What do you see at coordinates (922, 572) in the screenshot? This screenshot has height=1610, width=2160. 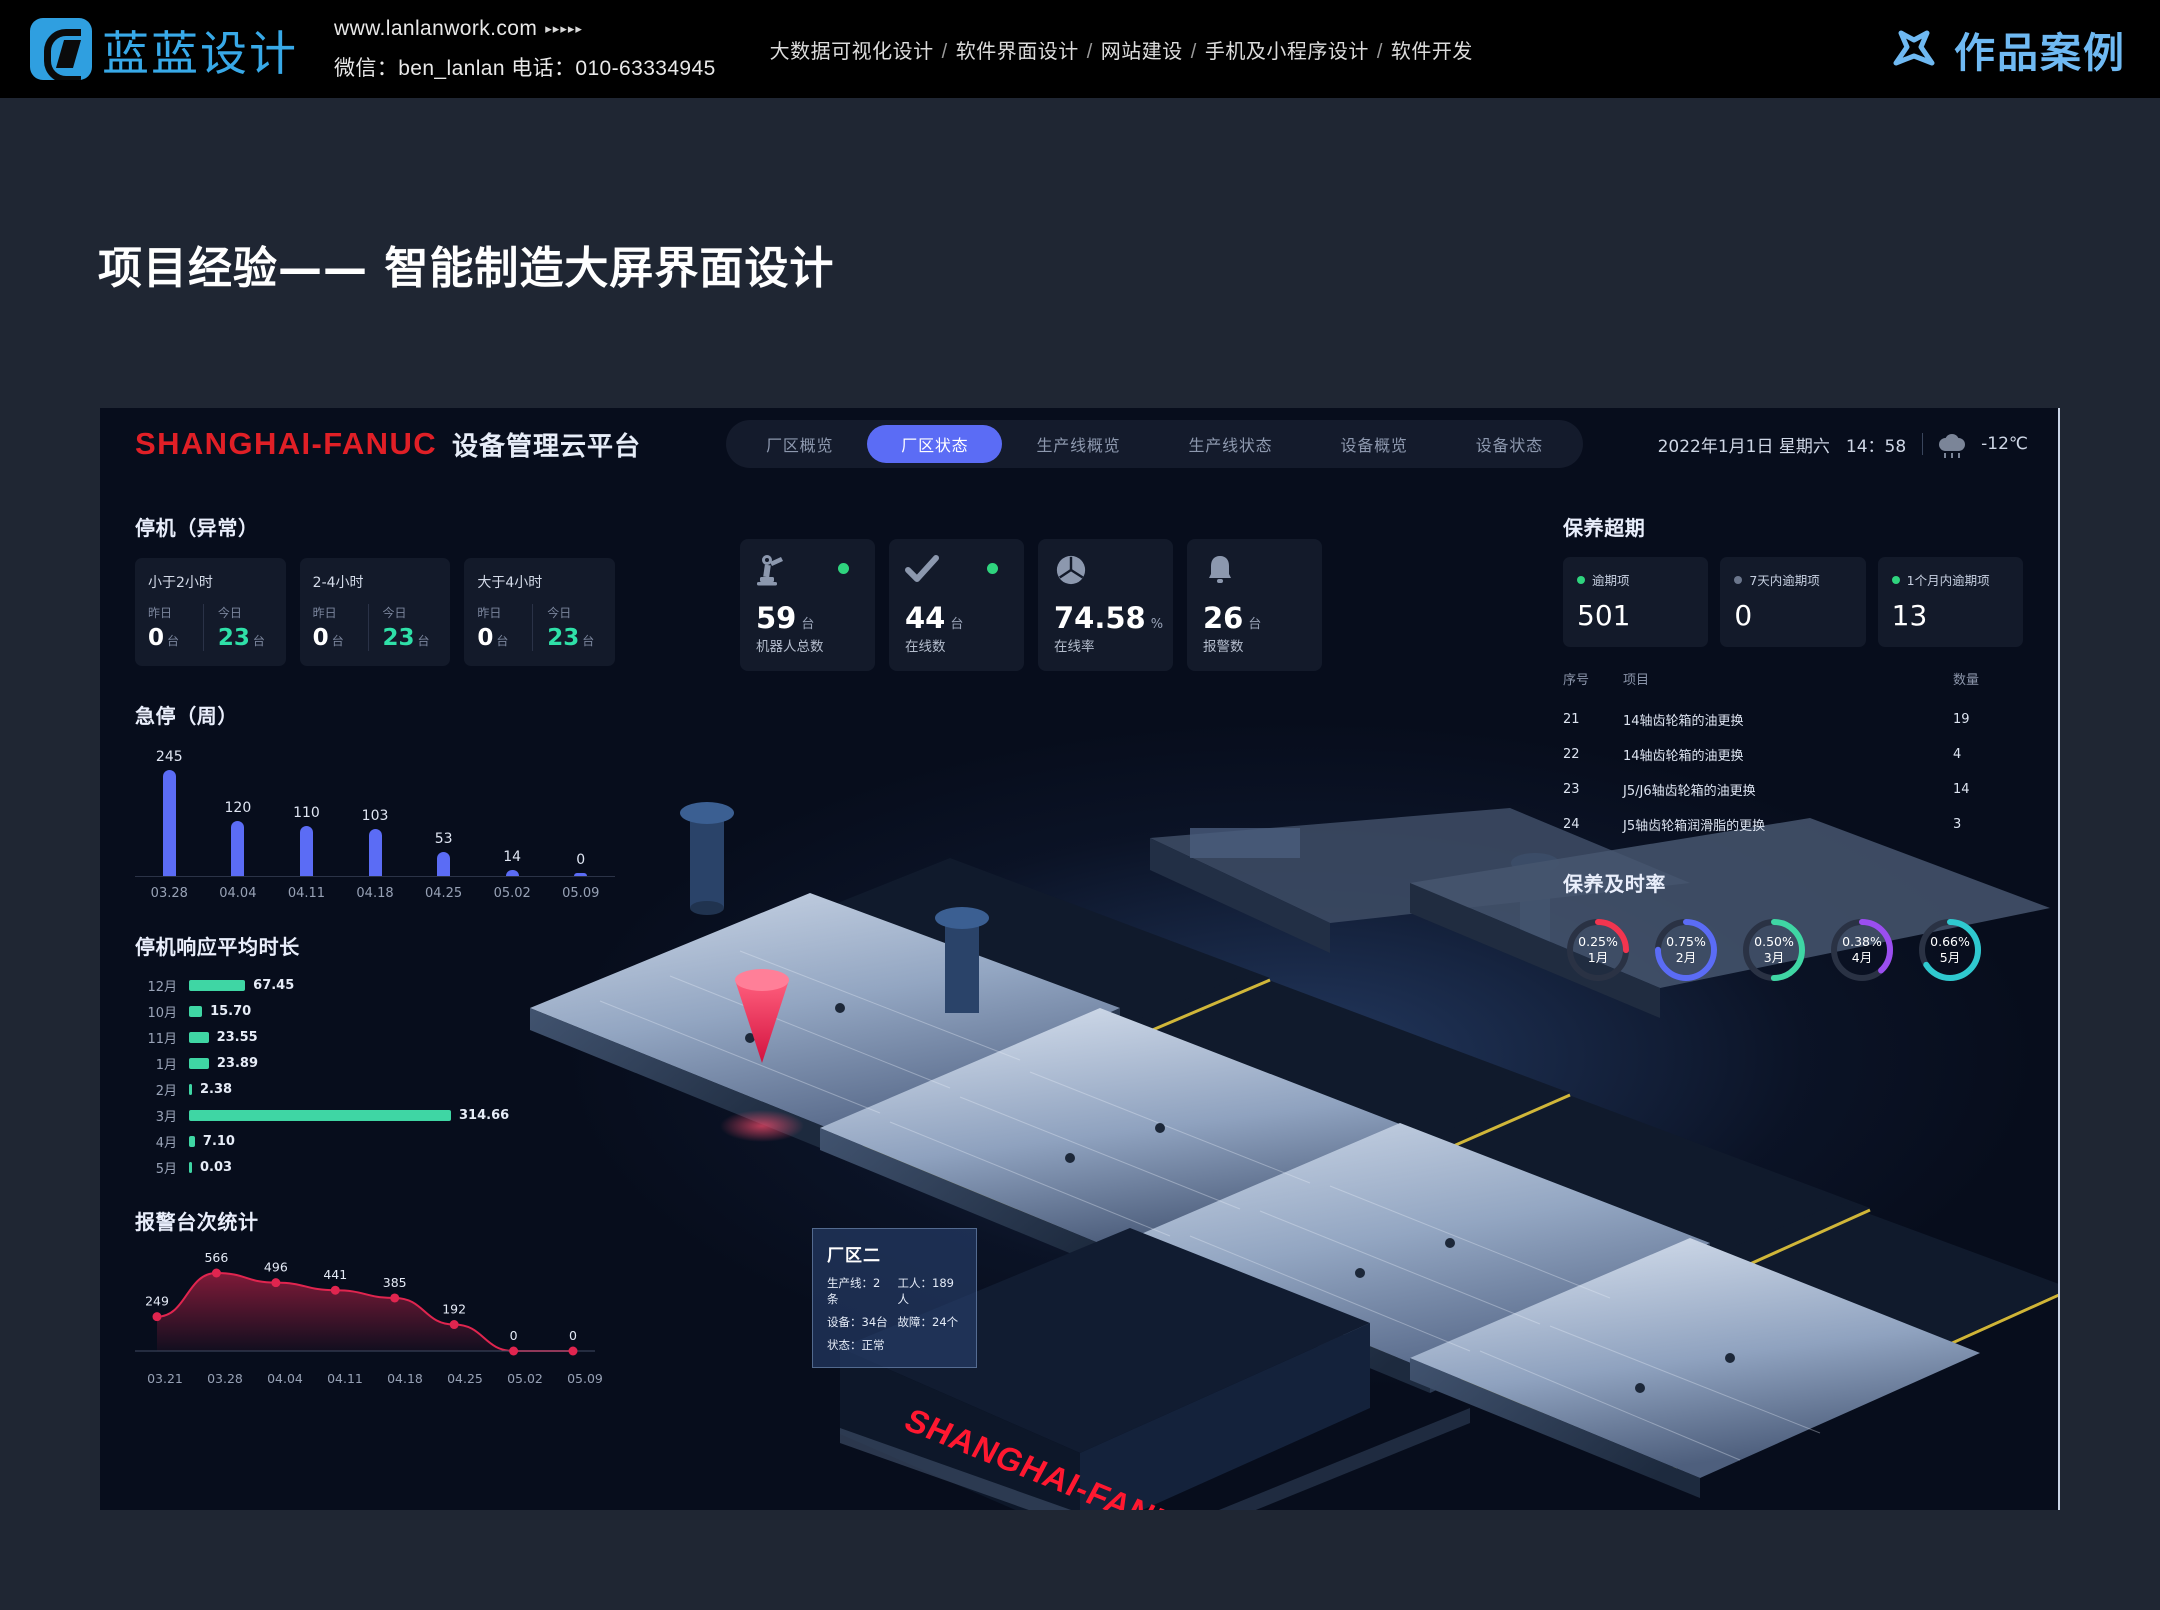 I see `check-icon` at bounding box center [922, 572].